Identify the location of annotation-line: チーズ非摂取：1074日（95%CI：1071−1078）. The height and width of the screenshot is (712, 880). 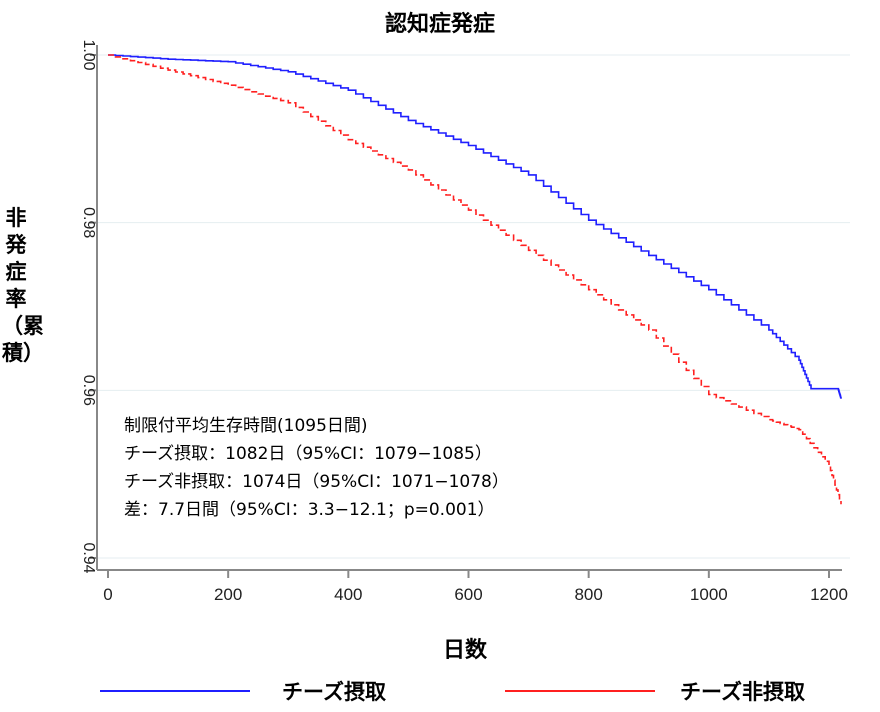
(316, 482).